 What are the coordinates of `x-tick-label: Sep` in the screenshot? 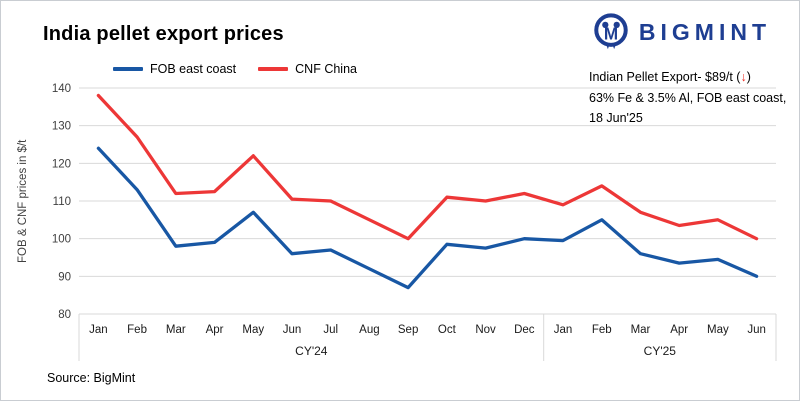 It's located at (408, 330).